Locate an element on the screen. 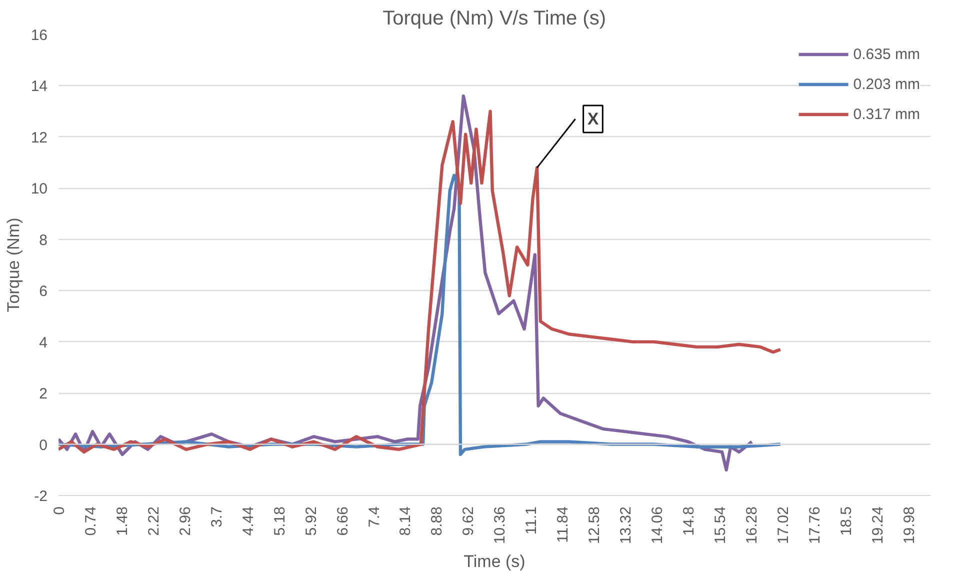  x-tick-label: 12.58 is located at coordinates (595, 525).